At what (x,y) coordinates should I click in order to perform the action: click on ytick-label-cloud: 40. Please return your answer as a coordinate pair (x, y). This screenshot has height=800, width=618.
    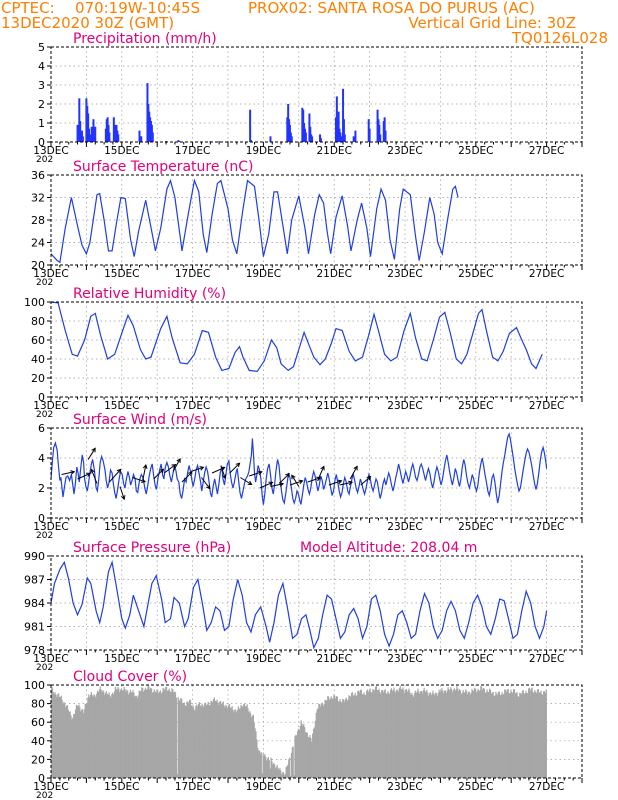
    Looking at the image, I should click on (38, 741).